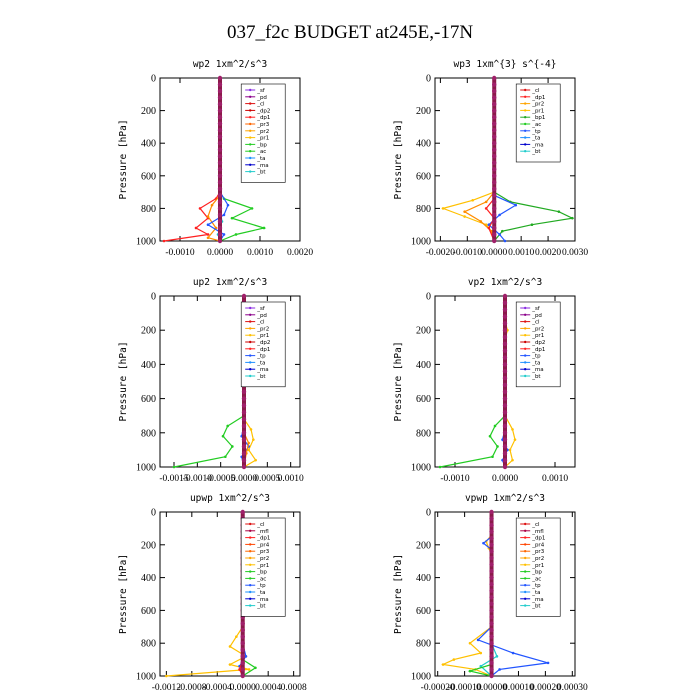 The image size is (700, 700). Describe the element at coordinates (262, 559) in the screenshot. I see `legend-label: _pr2` at that location.